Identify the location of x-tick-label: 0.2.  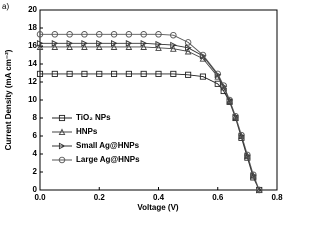
(100, 197).